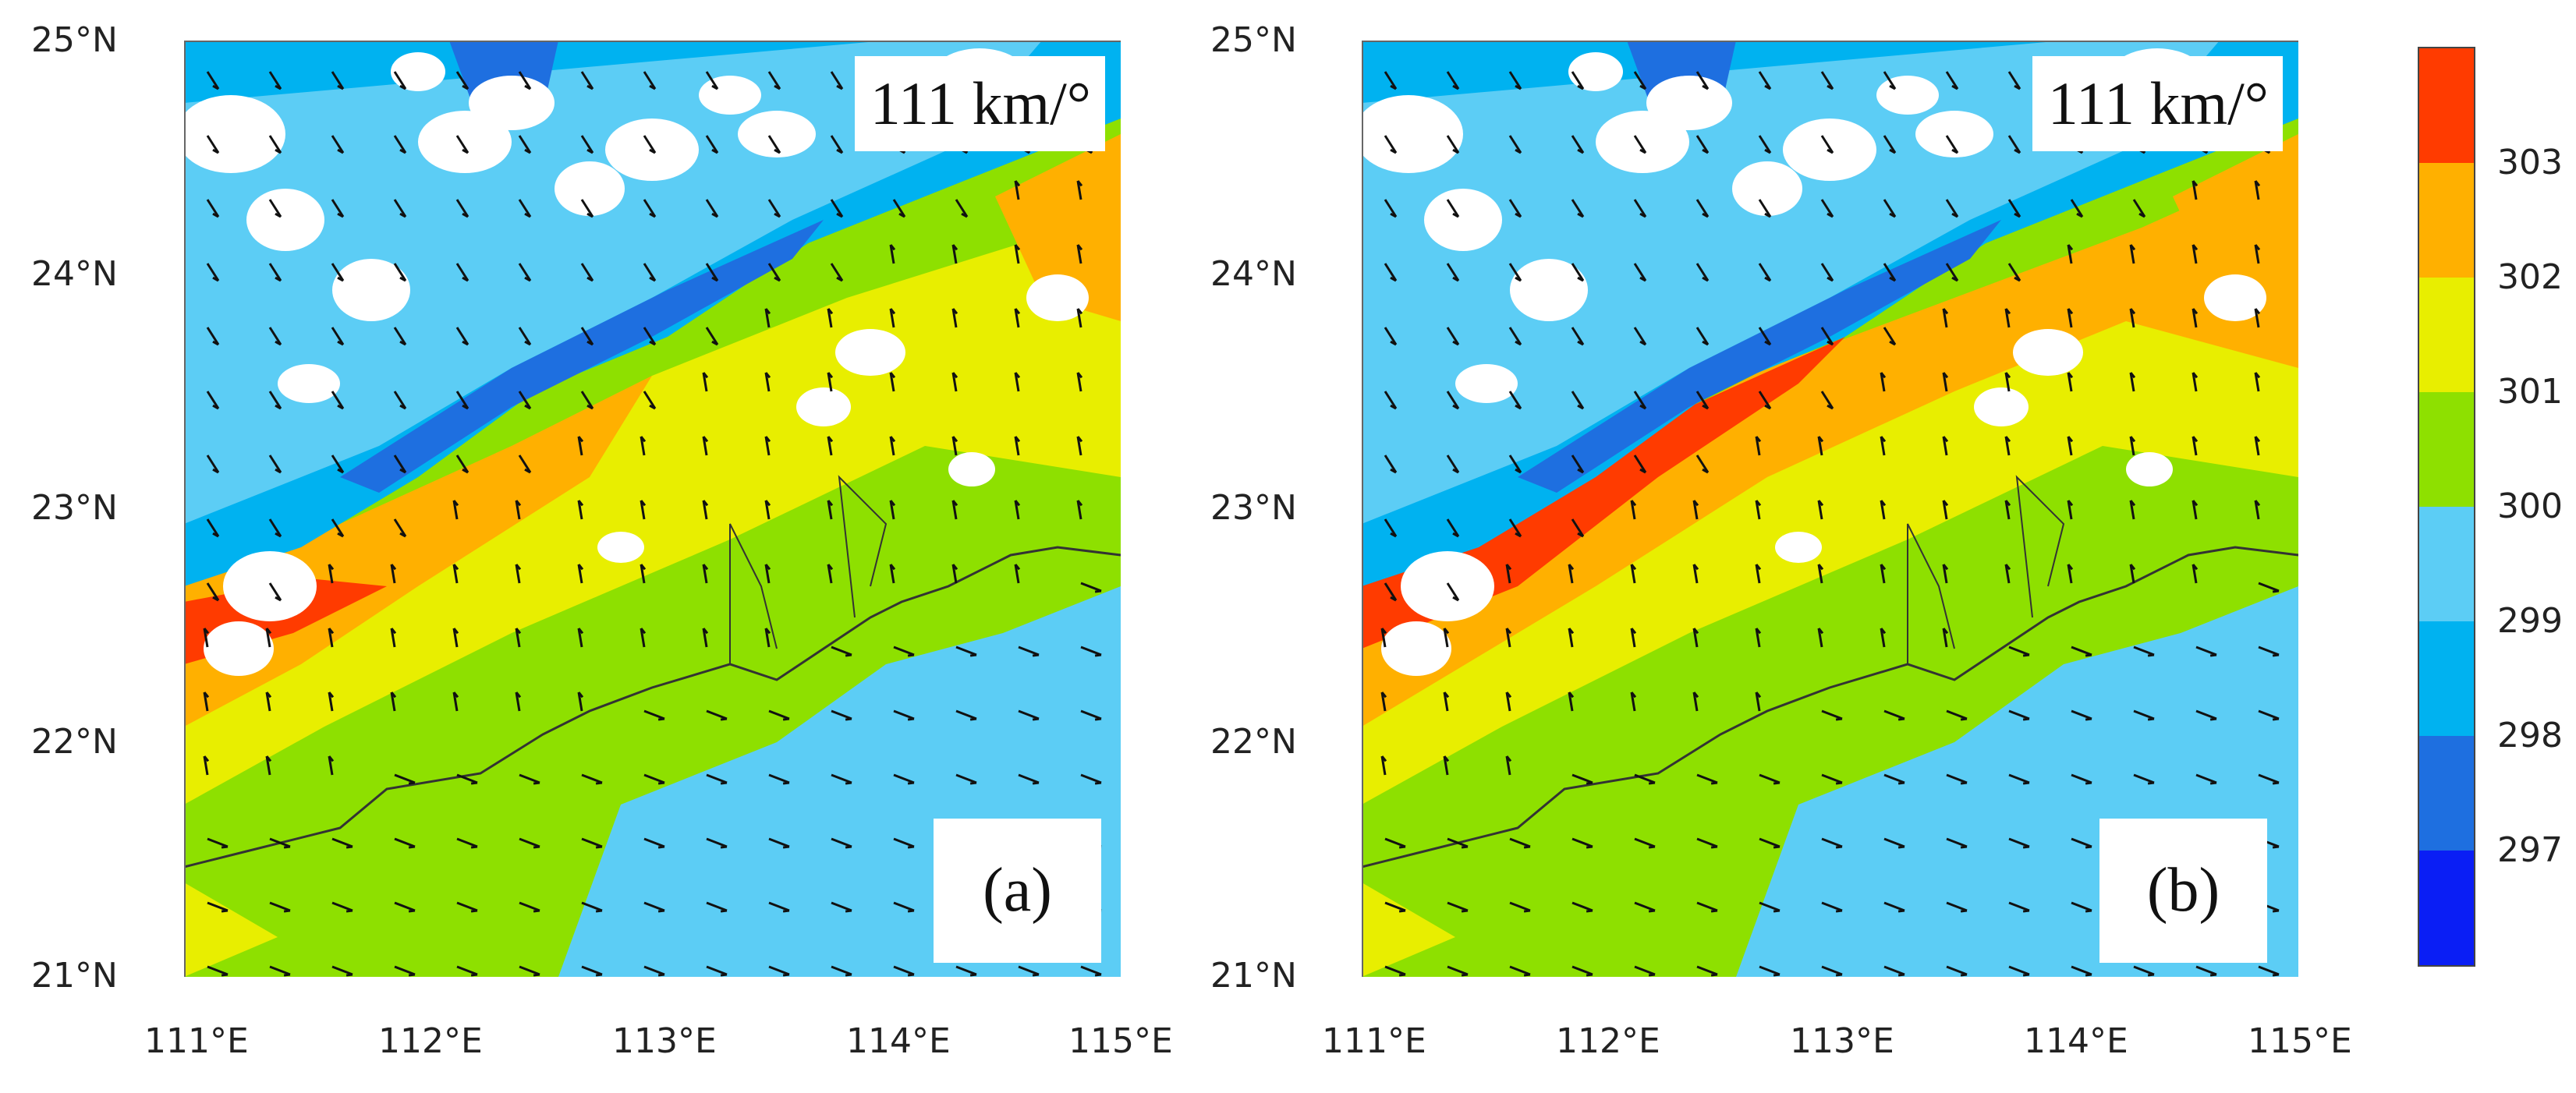 The height and width of the screenshot is (1093, 2576). I want to click on colorbar-label: 299, so click(2530, 621).